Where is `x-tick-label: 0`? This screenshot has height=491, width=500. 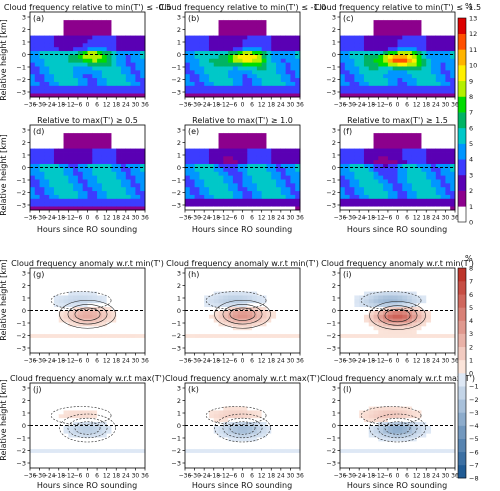 x-tick-label: 0 is located at coordinates (243, 218).